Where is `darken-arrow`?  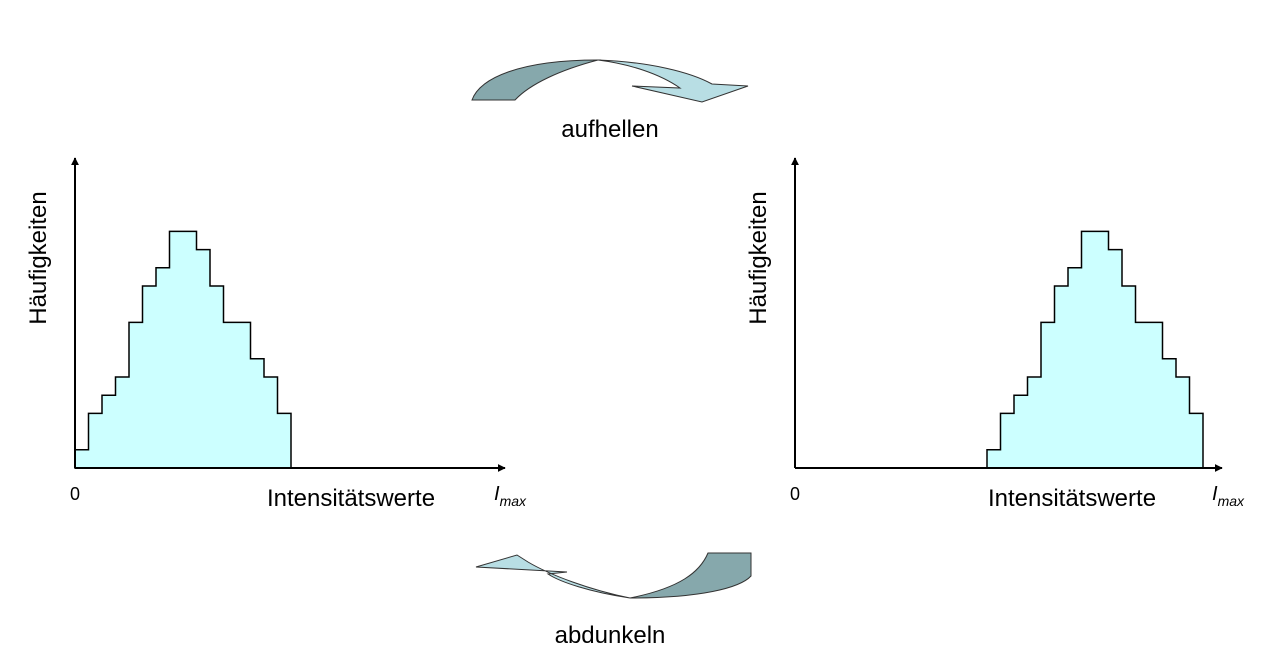 darken-arrow is located at coordinates (613, 575).